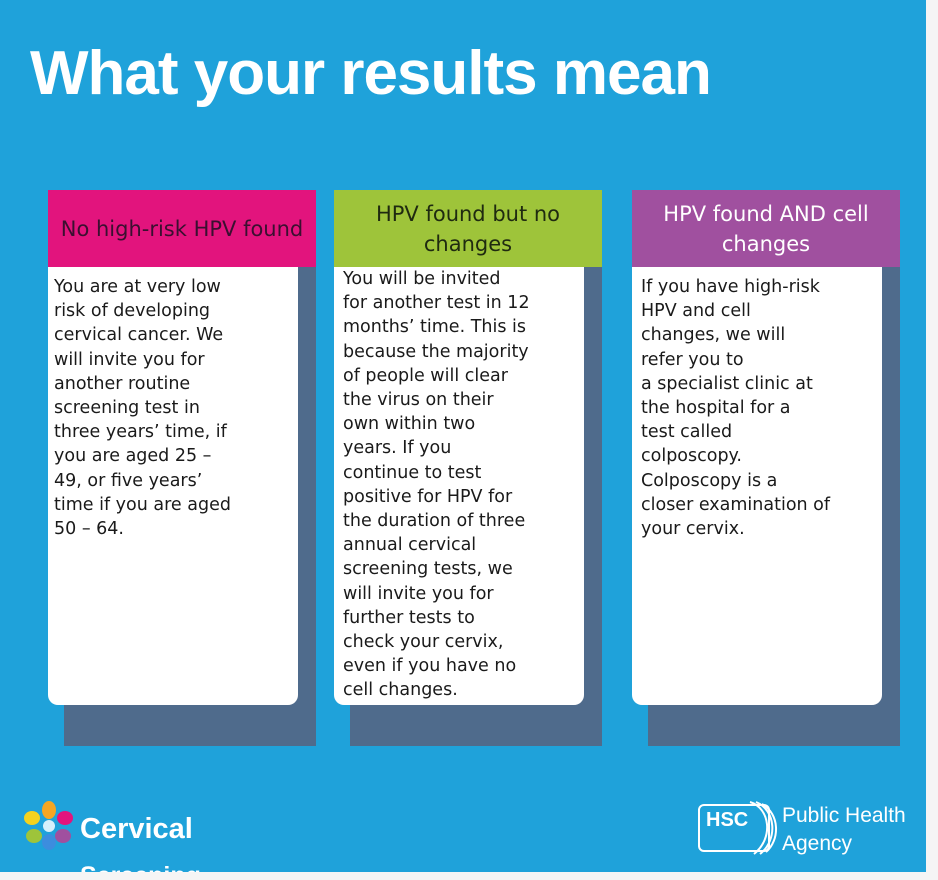 The height and width of the screenshot is (880, 938). Describe the element at coordinates (48, 825) in the screenshot. I see `flower-icon` at that location.